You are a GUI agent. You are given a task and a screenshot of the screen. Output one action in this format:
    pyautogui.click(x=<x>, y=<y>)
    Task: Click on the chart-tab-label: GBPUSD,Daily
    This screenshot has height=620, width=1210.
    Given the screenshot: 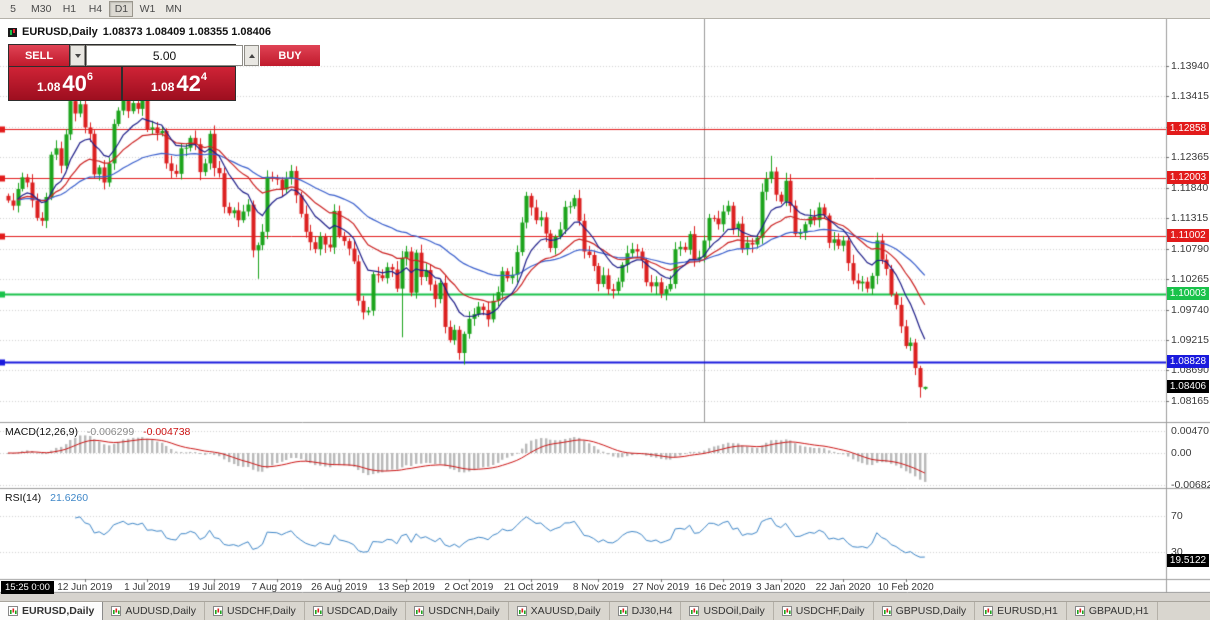 What is the action you would take?
    pyautogui.click(x=931, y=611)
    